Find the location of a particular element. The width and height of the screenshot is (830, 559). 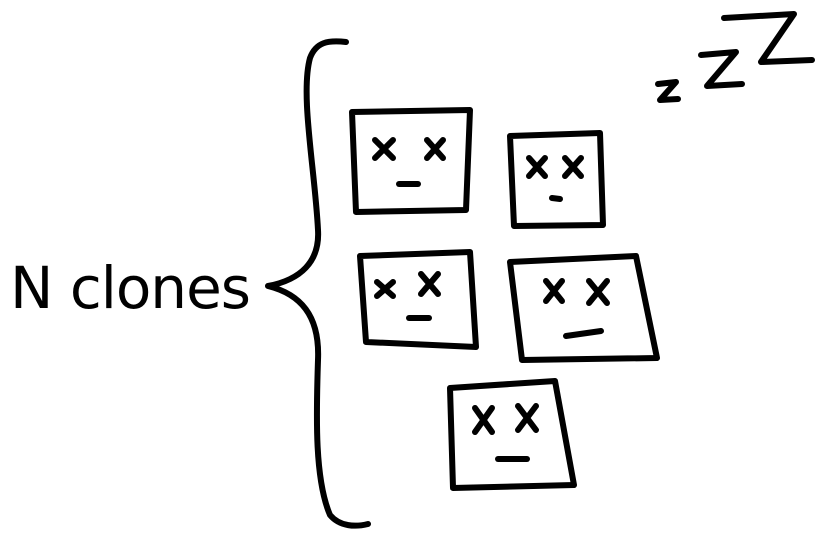

sleep-zzz-icon is located at coordinates (735, 57).